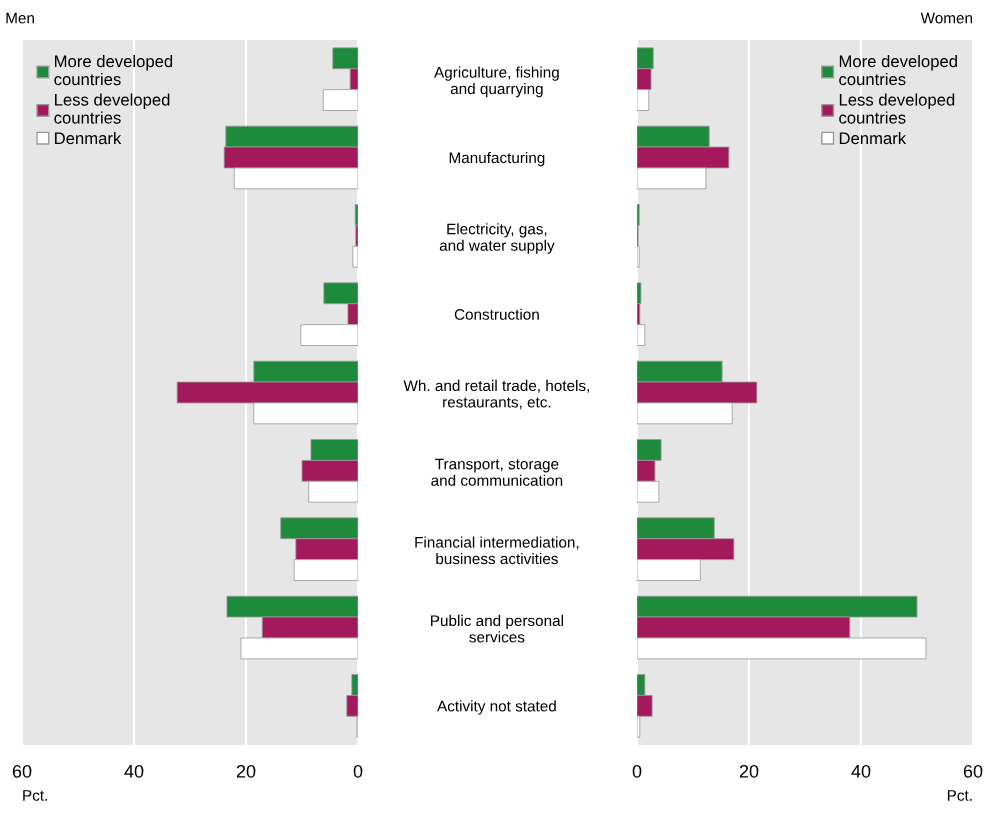 This screenshot has width=1006, height=817. Describe the element at coordinates (496, 394) in the screenshot. I see `y-tick-label: Wh. and retail trade, hotels, restaurants, etc.` at that location.